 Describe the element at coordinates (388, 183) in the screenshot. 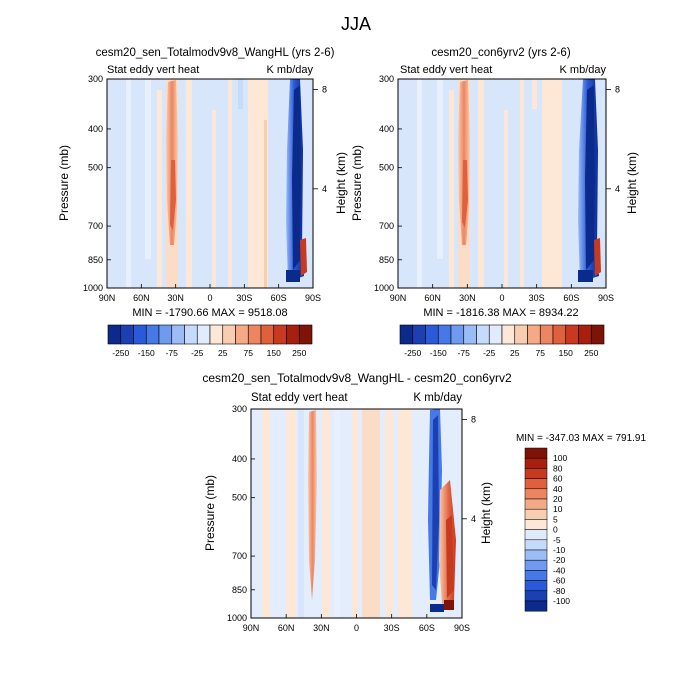

I see `panel-2-y-ticks: 300 400 500 700 850 1000` at that location.